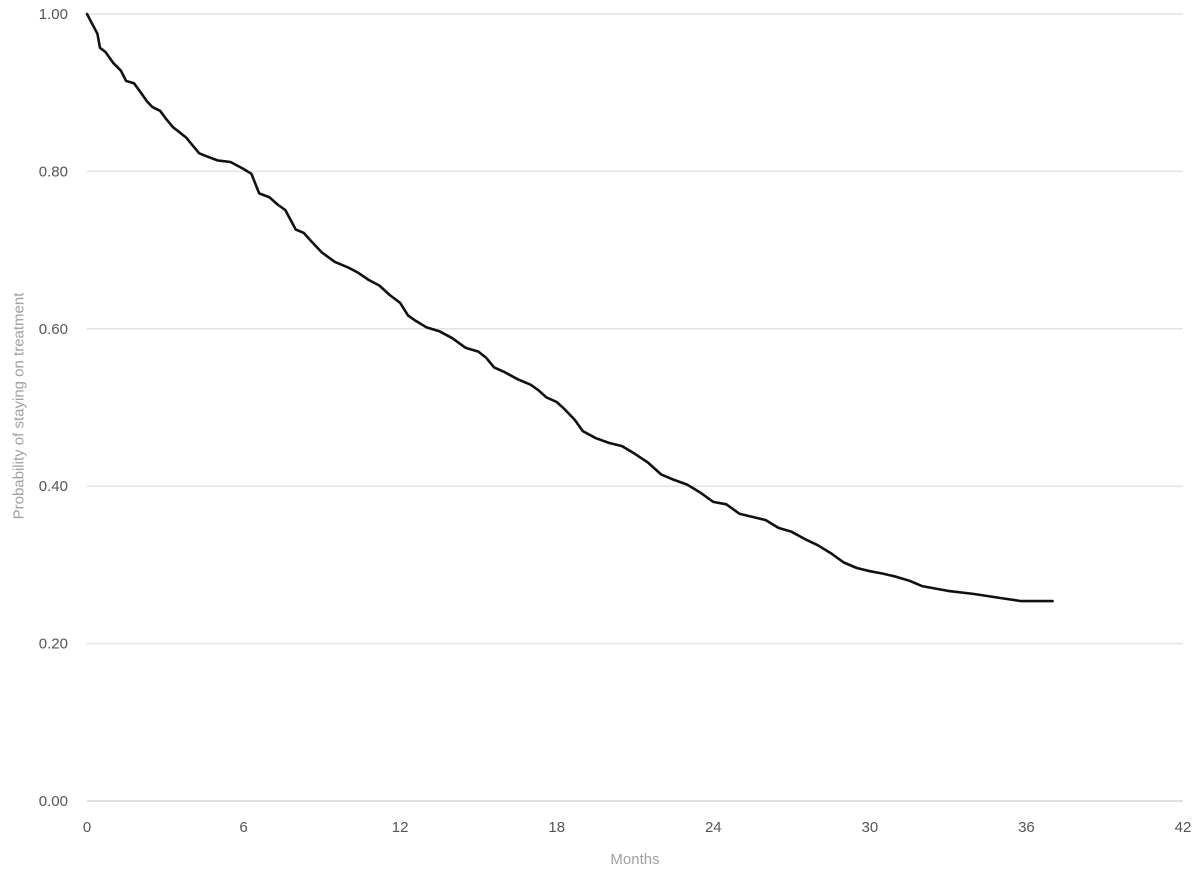  I want to click on x-tick-label: 30, so click(870, 827).